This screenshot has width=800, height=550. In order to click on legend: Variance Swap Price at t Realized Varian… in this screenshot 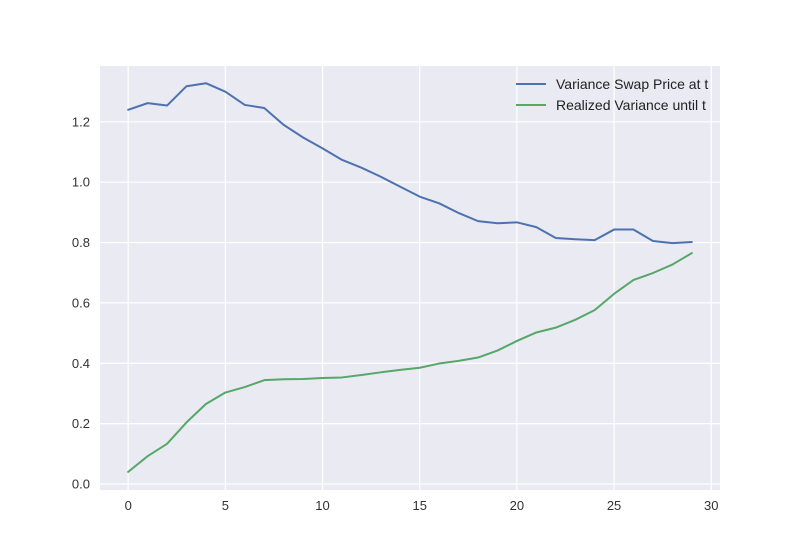, I will do `click(612, 94)`.